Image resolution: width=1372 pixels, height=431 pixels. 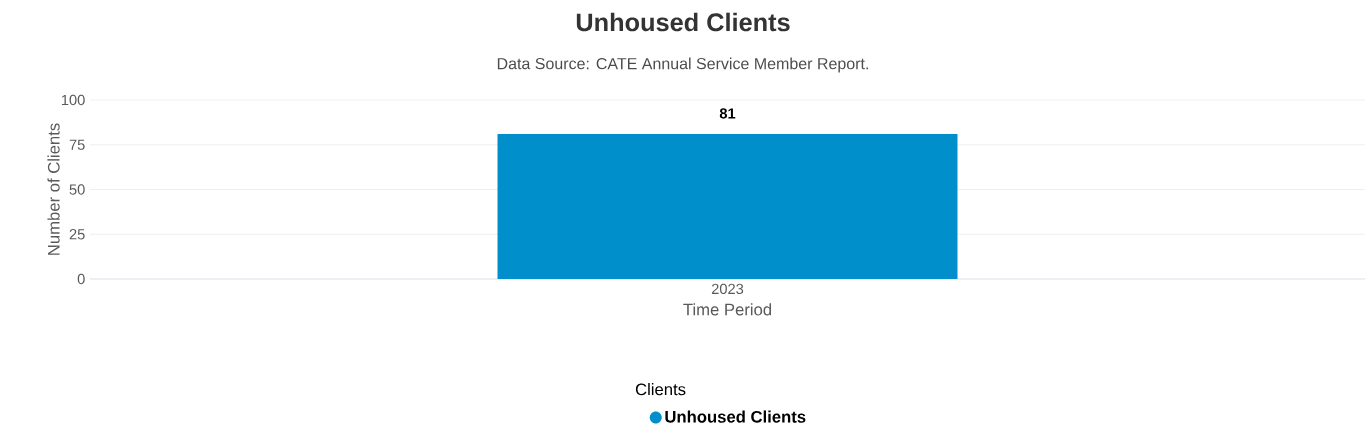 I want to click on x-axis-title: Time Period, so click(x=727, y=309).